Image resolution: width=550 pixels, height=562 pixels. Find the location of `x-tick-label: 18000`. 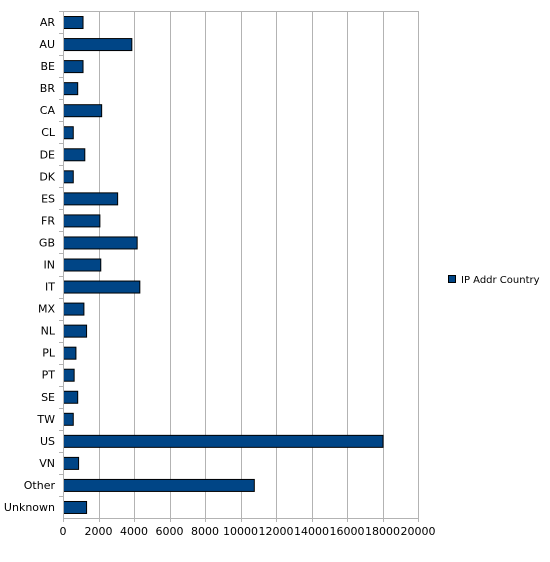

x-tick-label: 18000 is located at coordinates (382, 531).